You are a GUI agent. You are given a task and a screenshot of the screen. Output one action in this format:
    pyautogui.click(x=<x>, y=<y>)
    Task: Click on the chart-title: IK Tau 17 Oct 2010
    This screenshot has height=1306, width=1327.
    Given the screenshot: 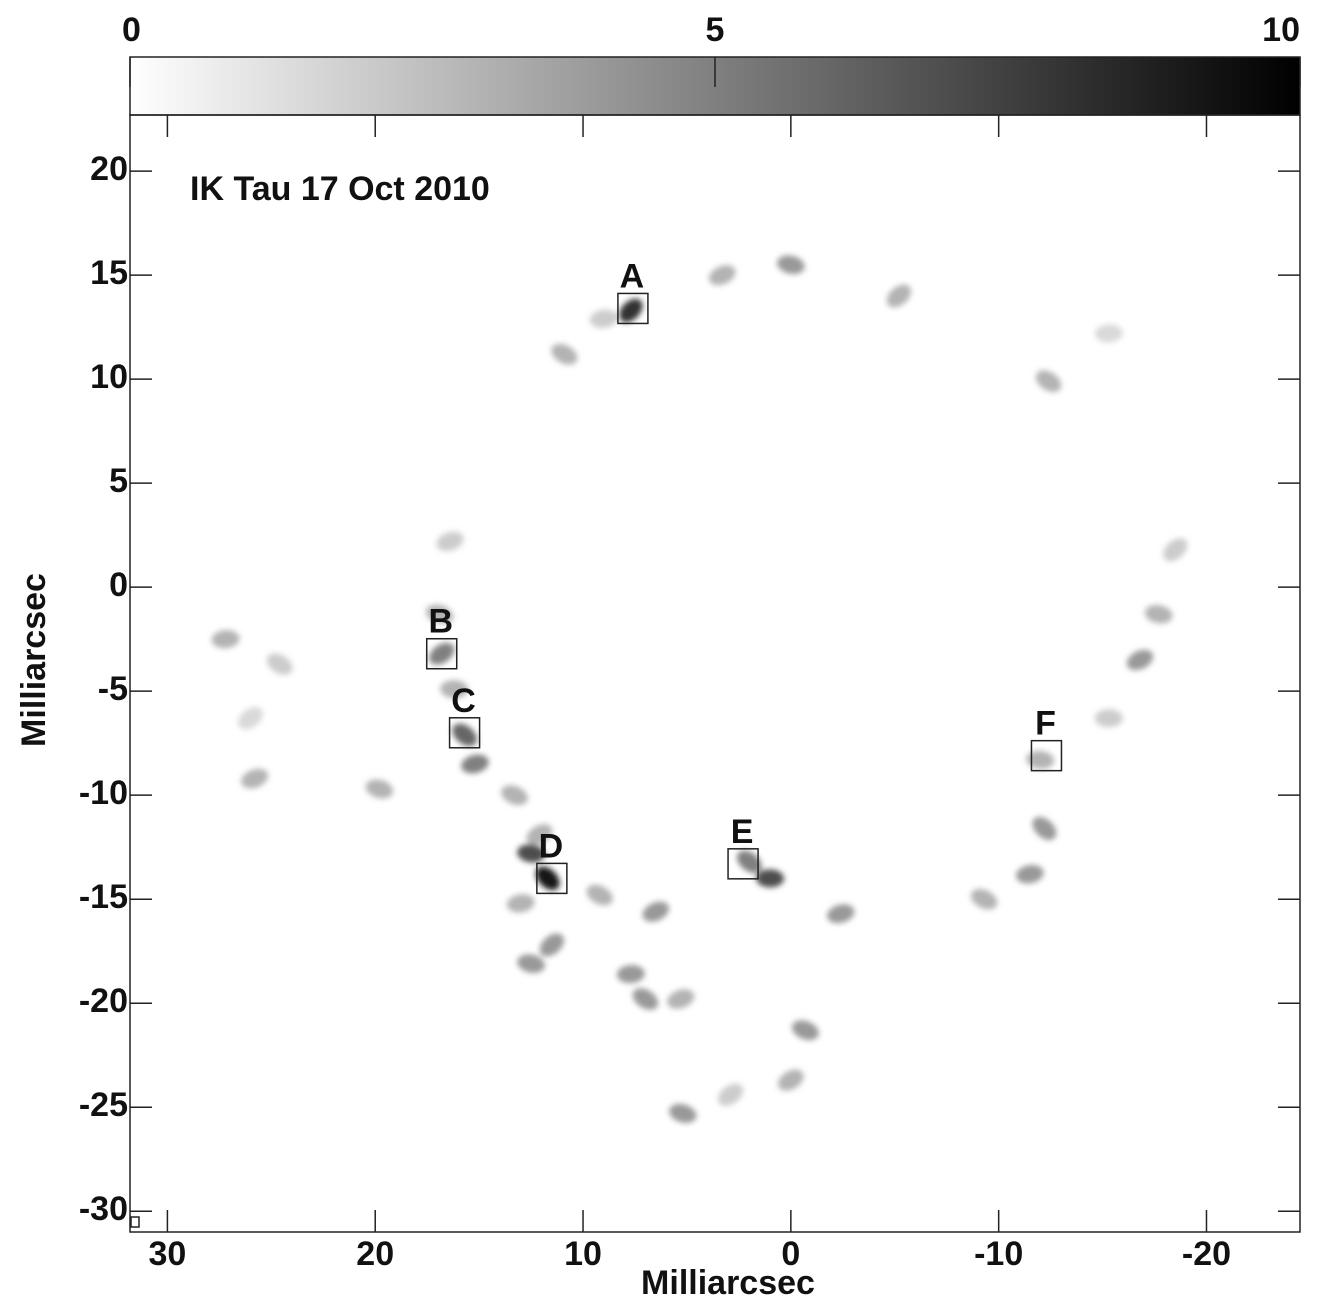 What is the action you would take?
    pyautogui.click(x=340, y=189)
    